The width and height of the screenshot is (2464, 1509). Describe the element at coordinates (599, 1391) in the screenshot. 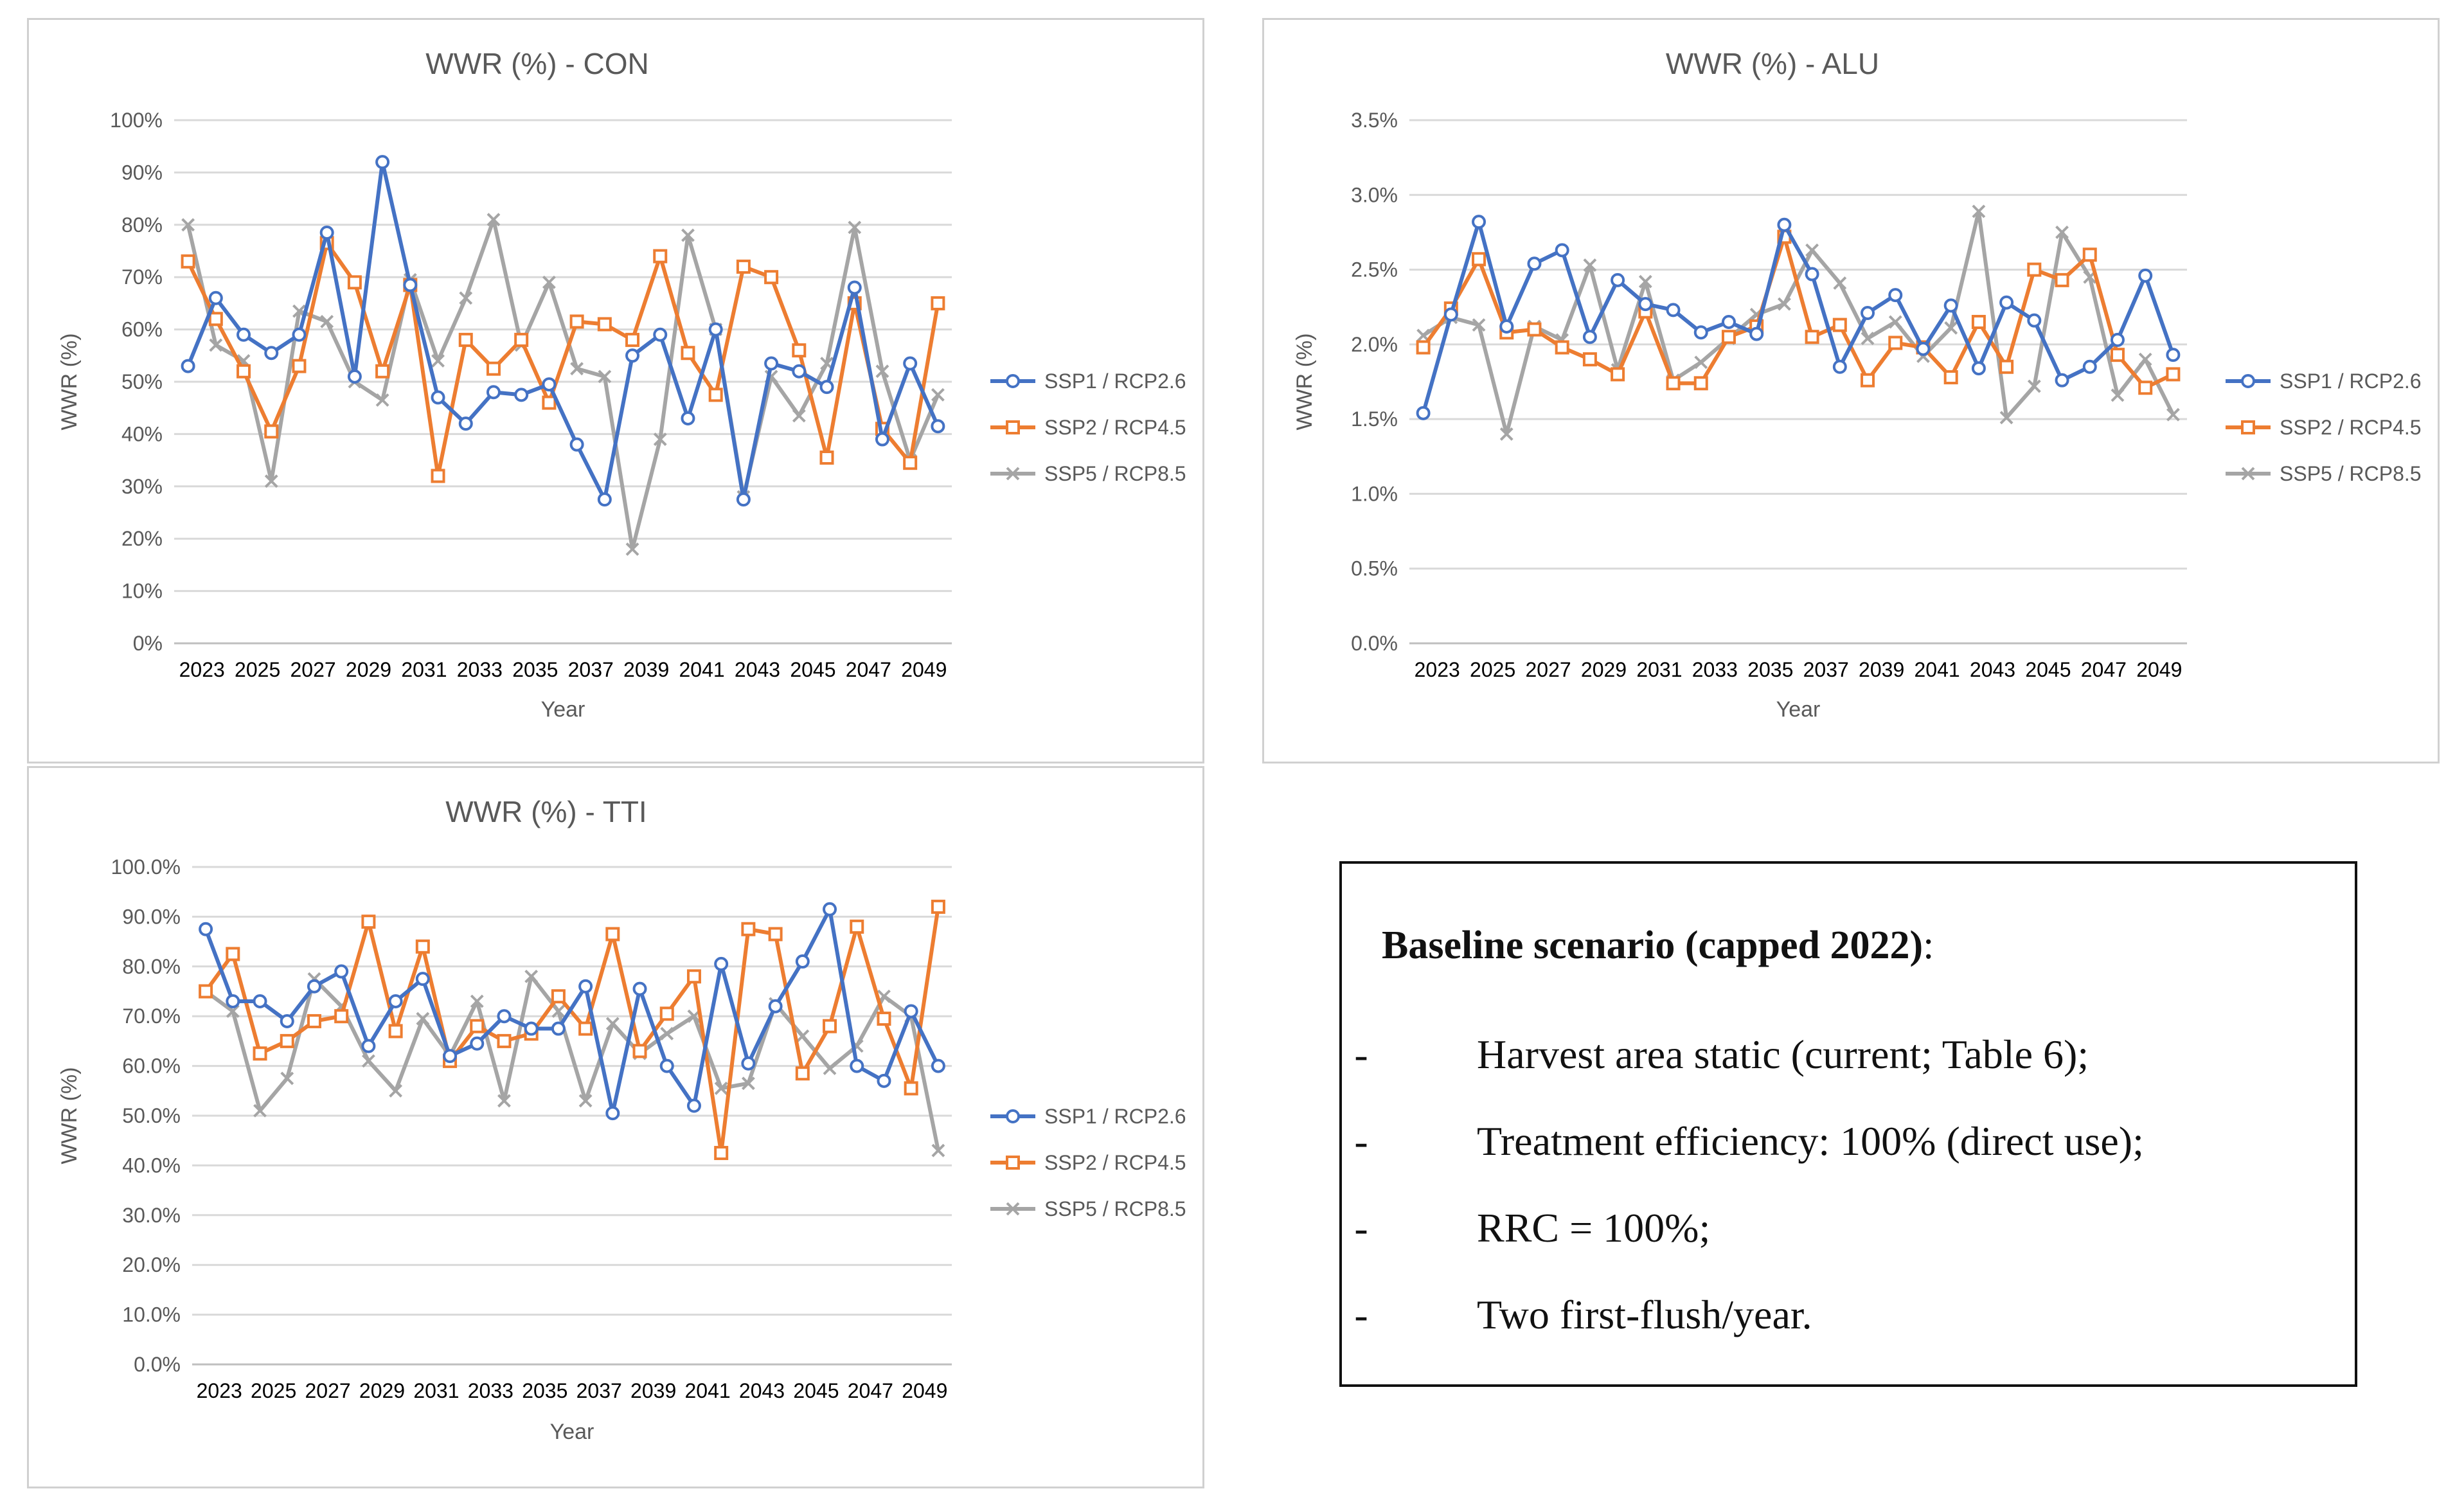

I see `x-tick-label: 2037` at that location.